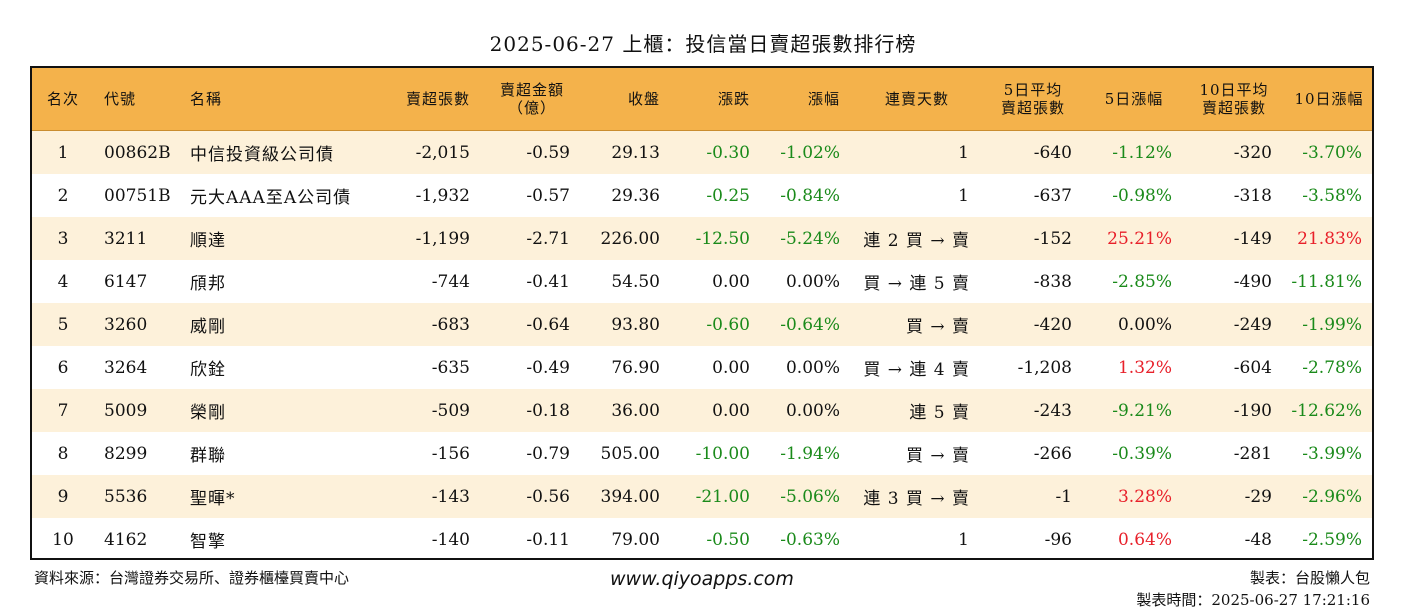  Describe the element at coordinates (812, 281) in the screenshot. I see `row-pct: 0.00%` at that location.